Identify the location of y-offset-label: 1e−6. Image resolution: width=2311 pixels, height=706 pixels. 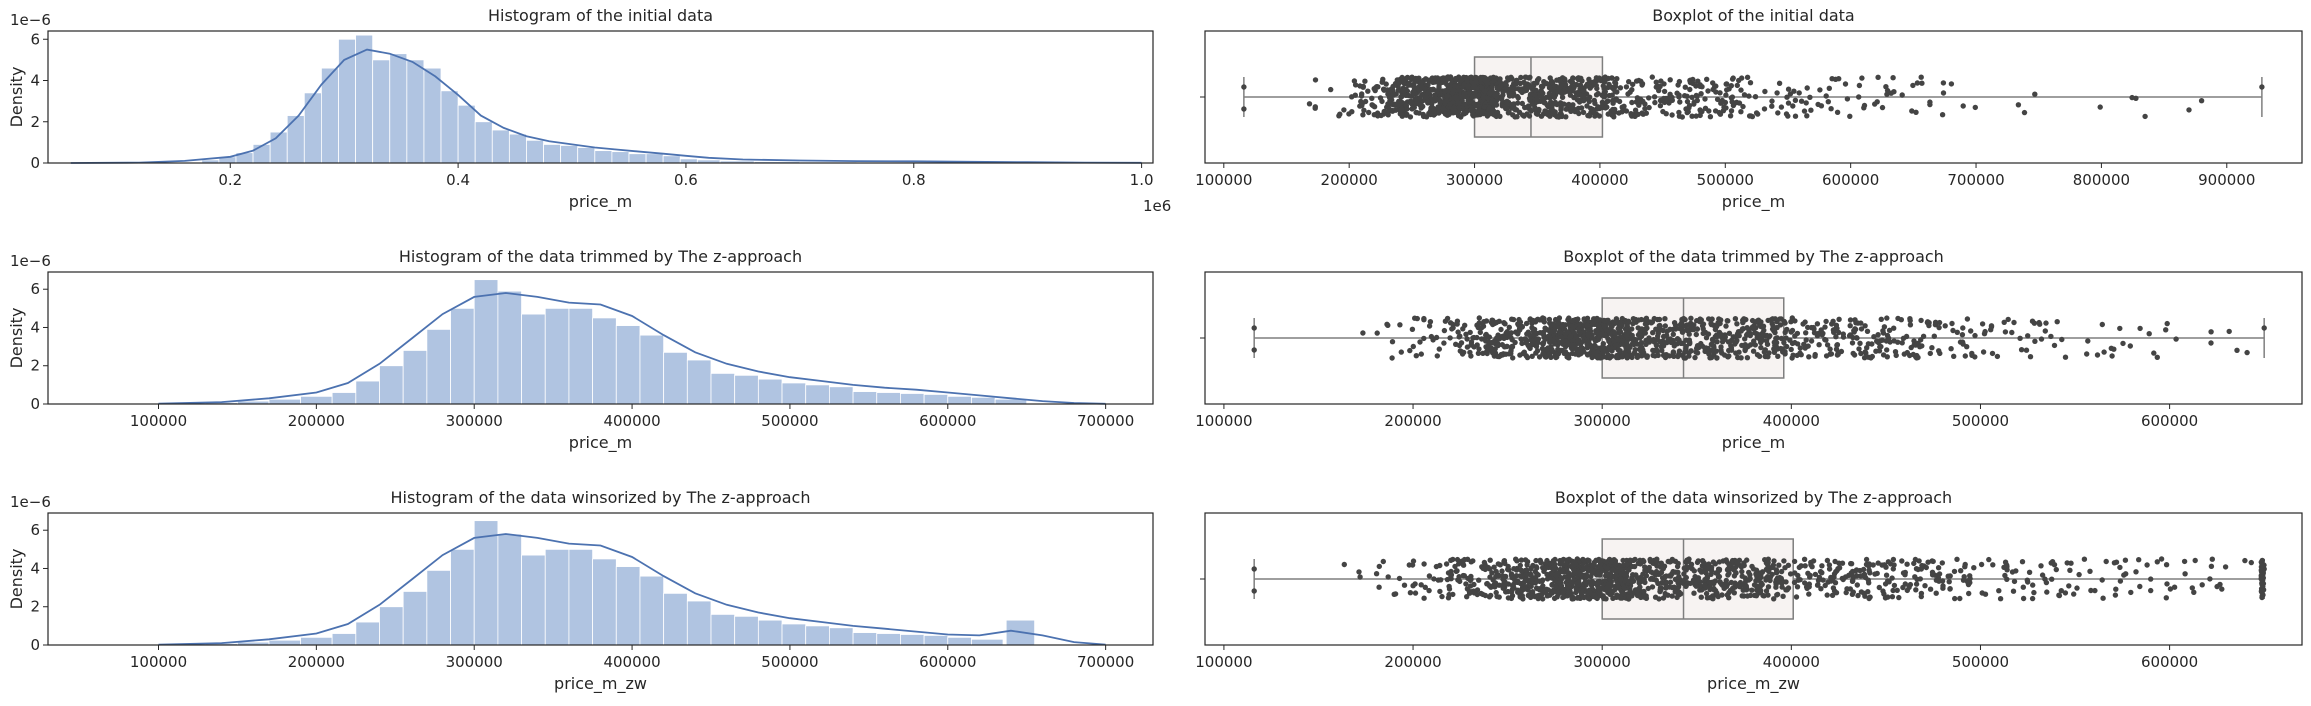
(30, 261).